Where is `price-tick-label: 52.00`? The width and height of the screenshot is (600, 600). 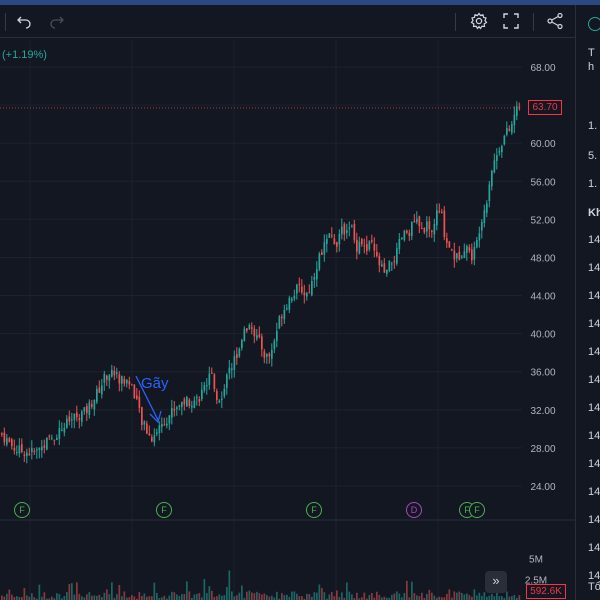 price-tick-label: 52.00 is located at coordinates (542, 220).